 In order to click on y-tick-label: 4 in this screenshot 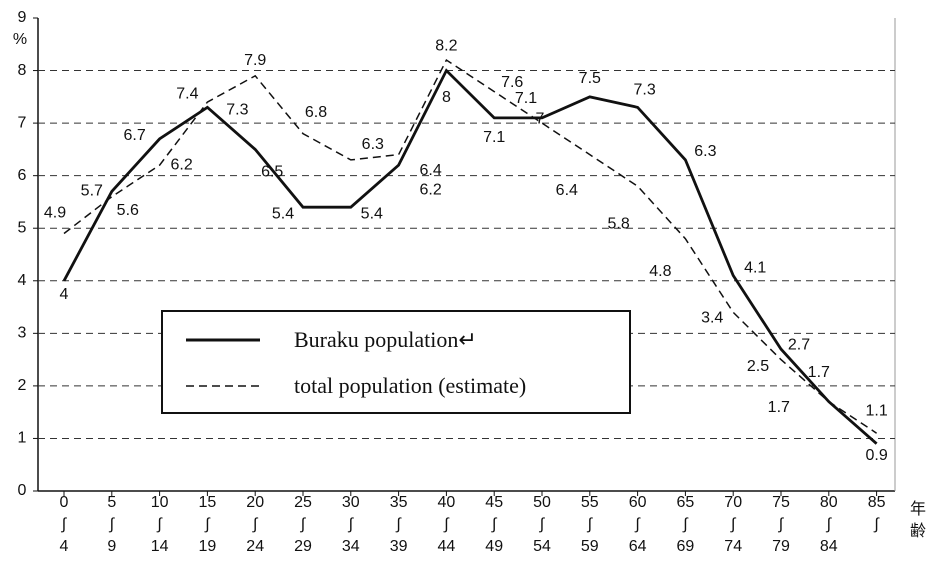, I will do `click(22, 280)`.